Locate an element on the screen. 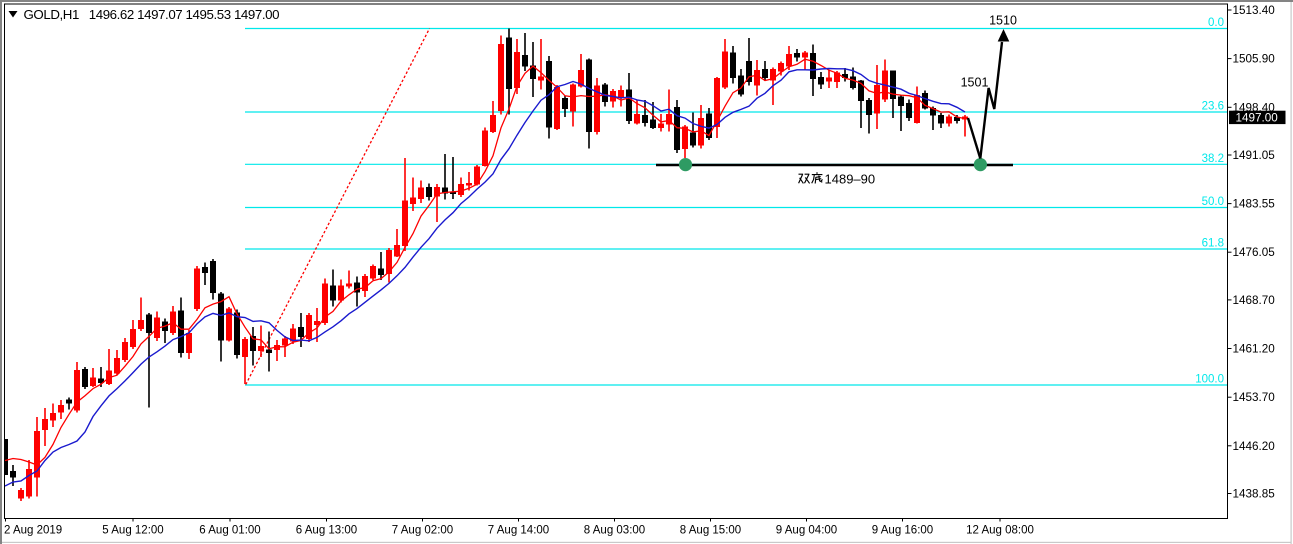 Image resolution: width=1293 pixels, height=544 pixels. svg-text: 1446.20 is located at coordinates (1254, 446).